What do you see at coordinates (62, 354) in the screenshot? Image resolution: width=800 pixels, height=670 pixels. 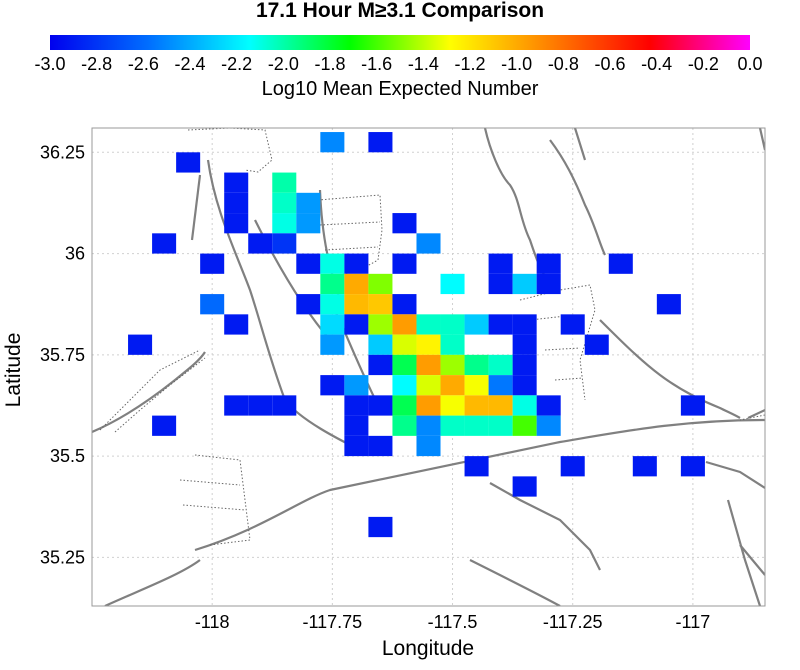 I see `y-axis-ticks: 35.25 35.5 35.75 36 36.25` at bounding box center [62, 354].